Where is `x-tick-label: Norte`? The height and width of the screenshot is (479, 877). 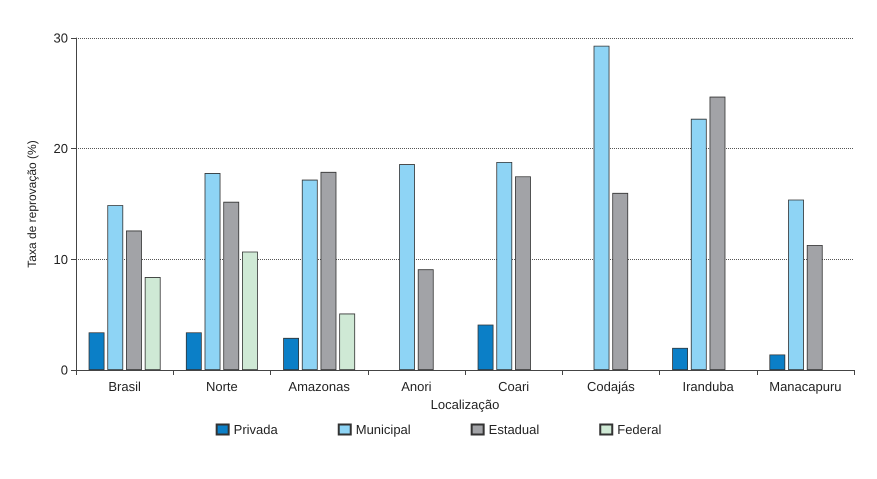
x-tick-label: Norte is located at coordinates (222, 386).